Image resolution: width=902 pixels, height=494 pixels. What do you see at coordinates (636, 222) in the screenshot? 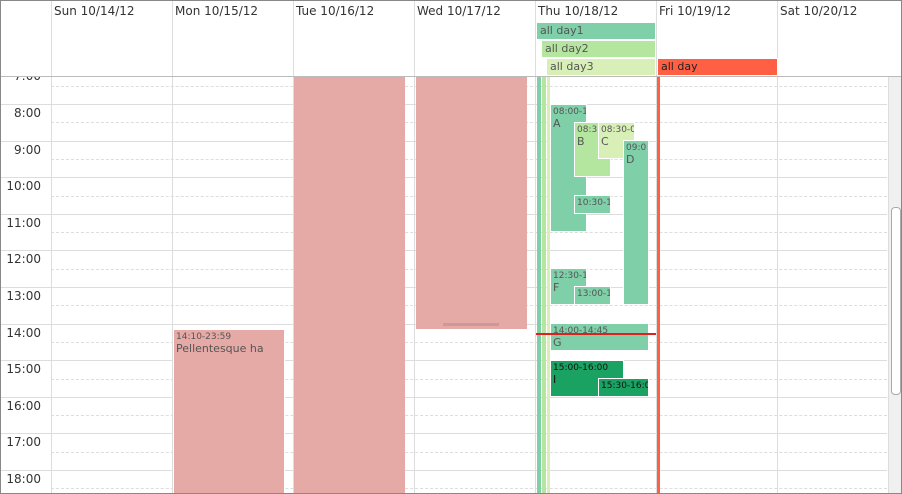
I see `event: 09:0 D` at bounding box center [636, 222].